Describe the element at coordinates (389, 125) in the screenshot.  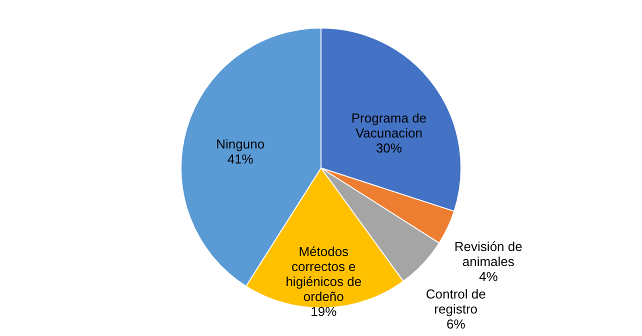
I see `slice-label: Programa de Vacunacion` at that location.